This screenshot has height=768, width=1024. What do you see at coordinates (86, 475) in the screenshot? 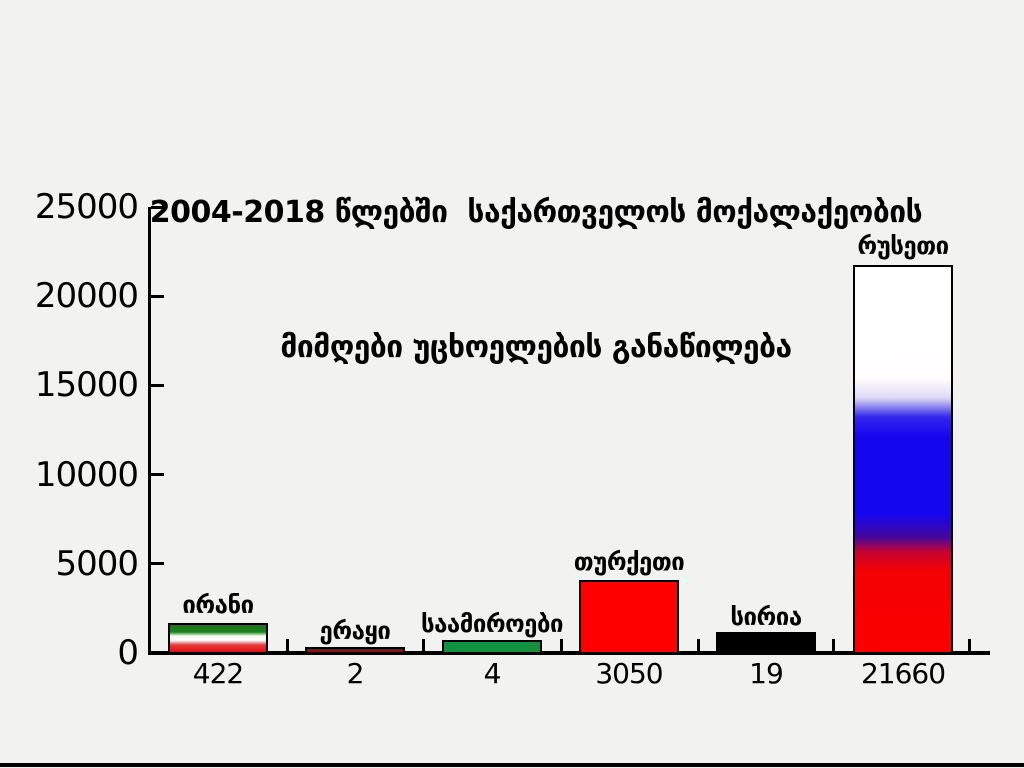
I see `y-axis-label-10000: 10000` at bounding box center [86, 475].